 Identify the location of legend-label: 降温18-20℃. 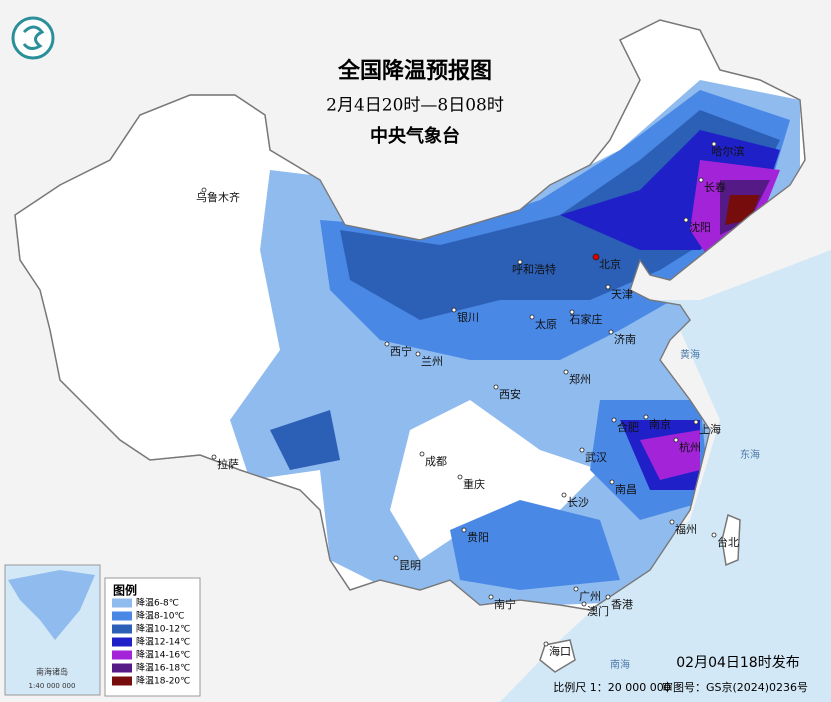
(163, 681).